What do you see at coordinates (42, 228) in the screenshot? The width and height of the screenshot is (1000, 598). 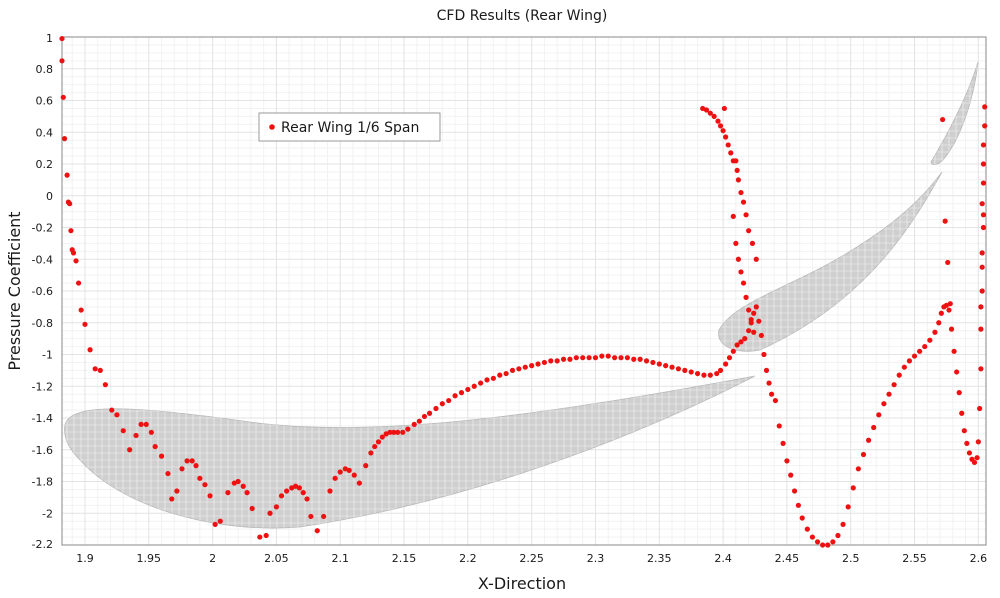 I see `y-tick-label: -0.2` at bounding box center [42, 228].